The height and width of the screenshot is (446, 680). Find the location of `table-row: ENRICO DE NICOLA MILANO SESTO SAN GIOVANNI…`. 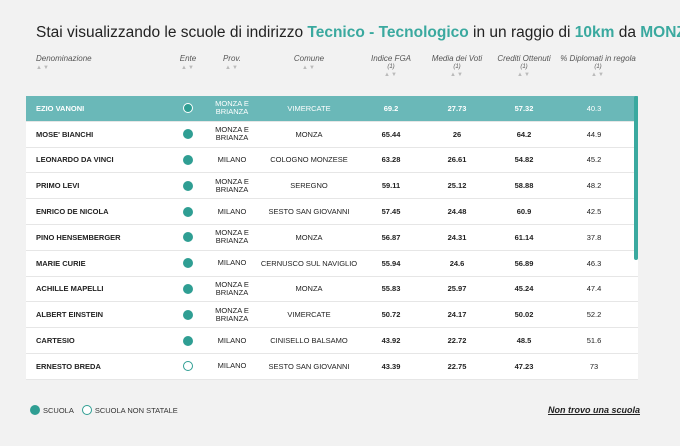

table-row: ENRICO DE NICOLA MILANO SESTO SAN GIOVANNI… is located at coordinates (332, 212).